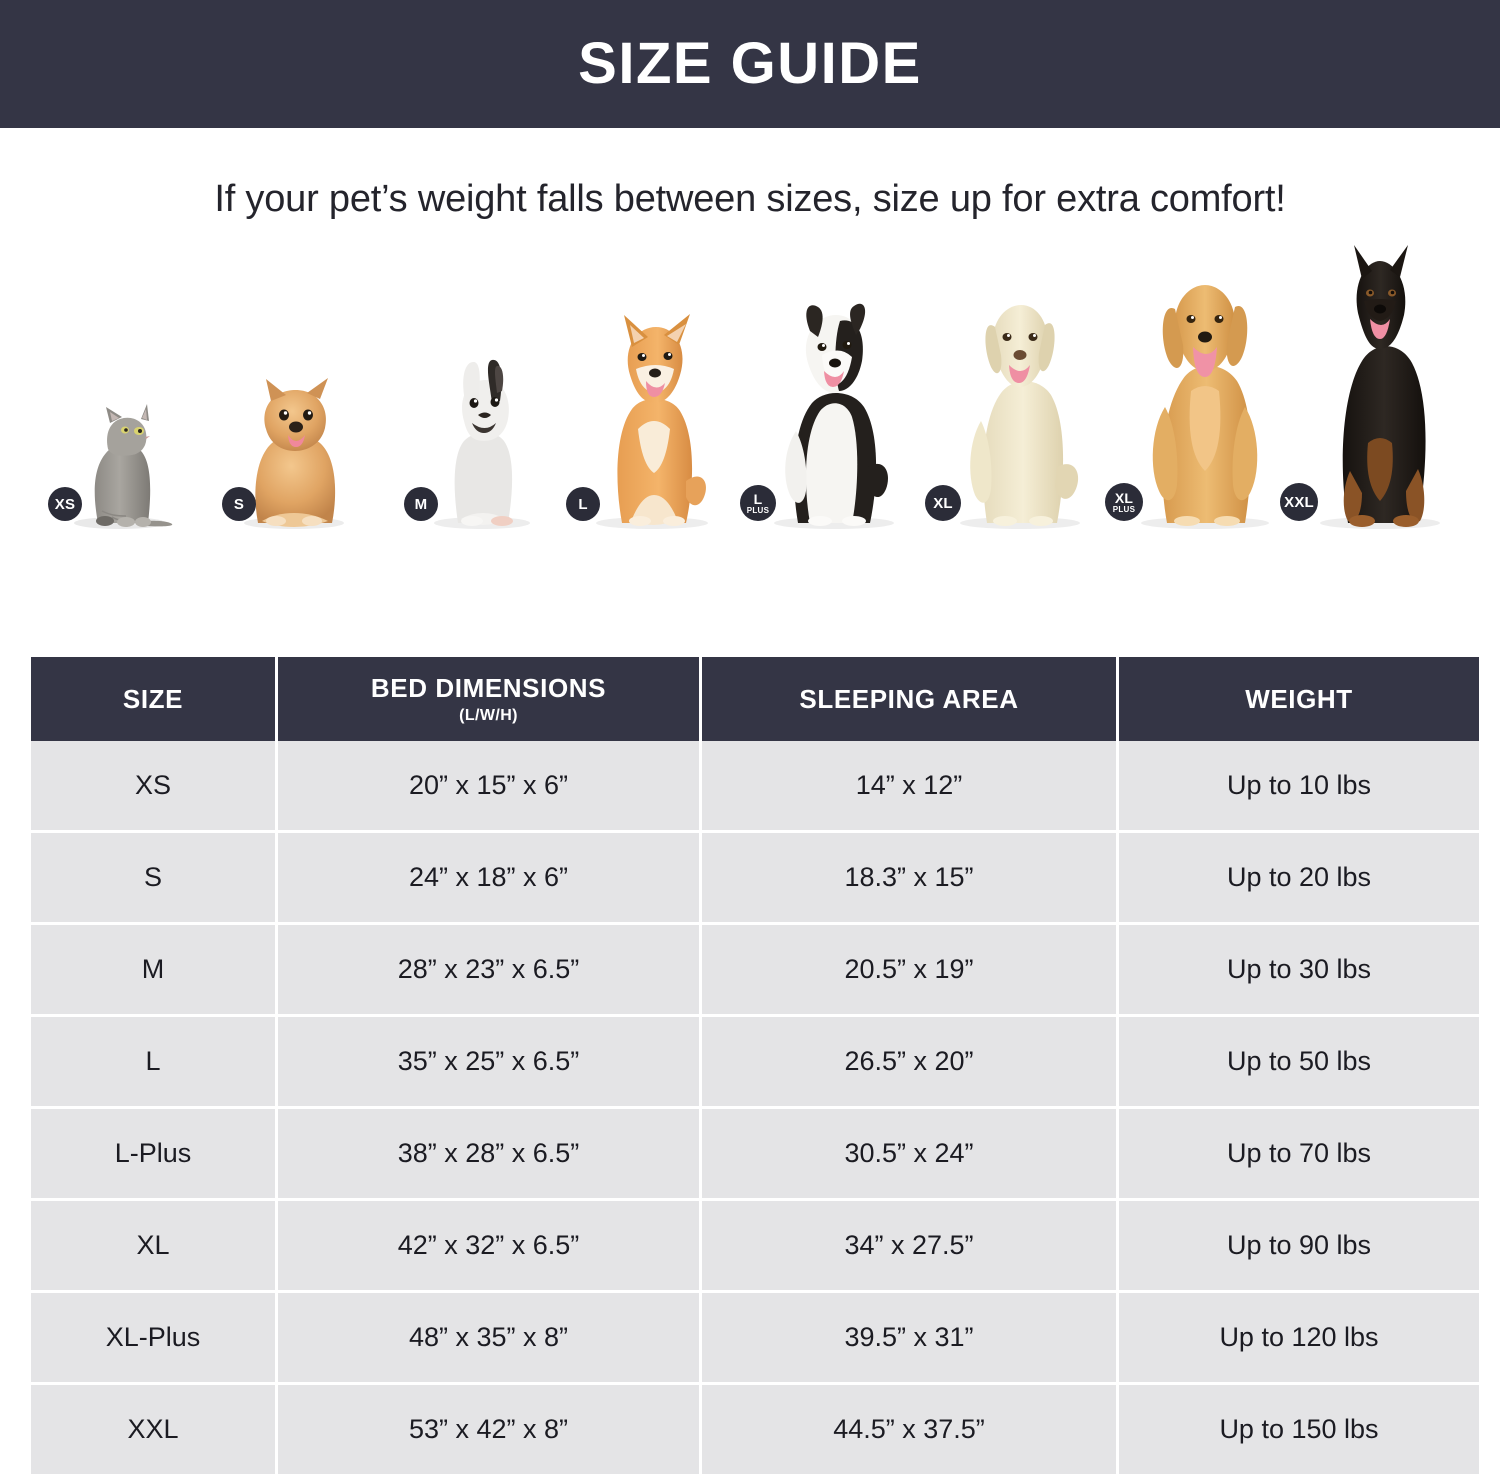 The height and width of the screenshot is (1474, 1500). What do you see at coordinates (489, 1062) in the screenshot?
I see `cell-dimensions: 35” x 25” x 6.5”` at bounding box center [489, 1062].